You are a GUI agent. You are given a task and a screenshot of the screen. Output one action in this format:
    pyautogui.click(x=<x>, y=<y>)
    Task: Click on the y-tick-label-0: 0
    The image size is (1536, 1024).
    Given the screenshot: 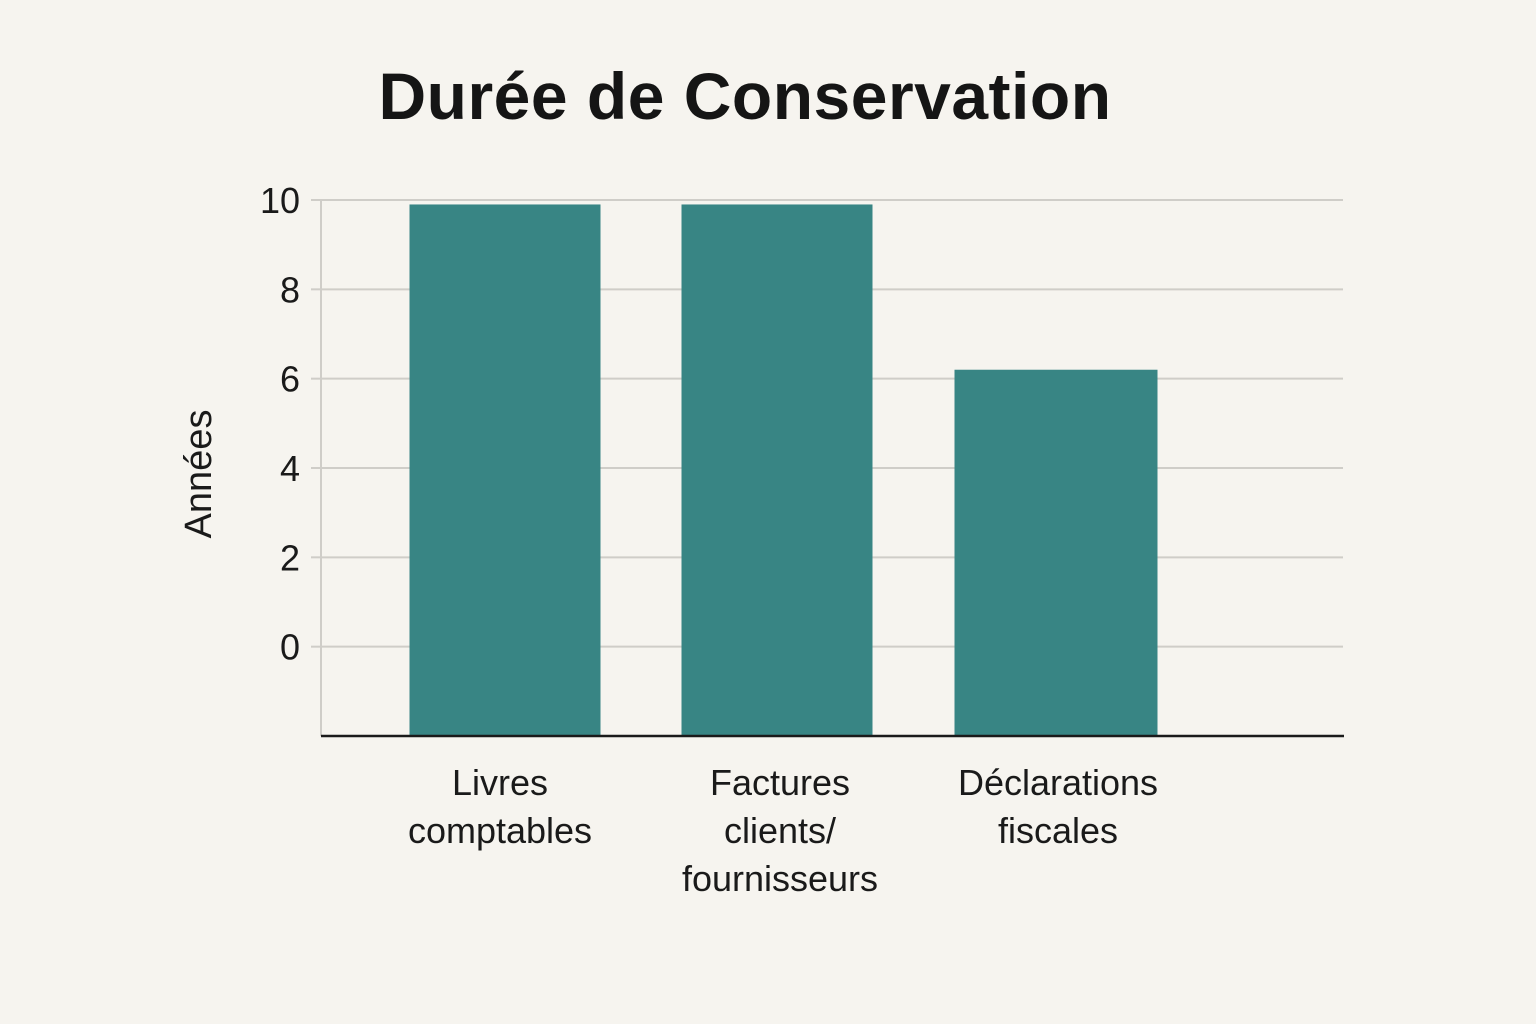 What is the action you would take?
    pyautogui.click(x=290, y=647)
    